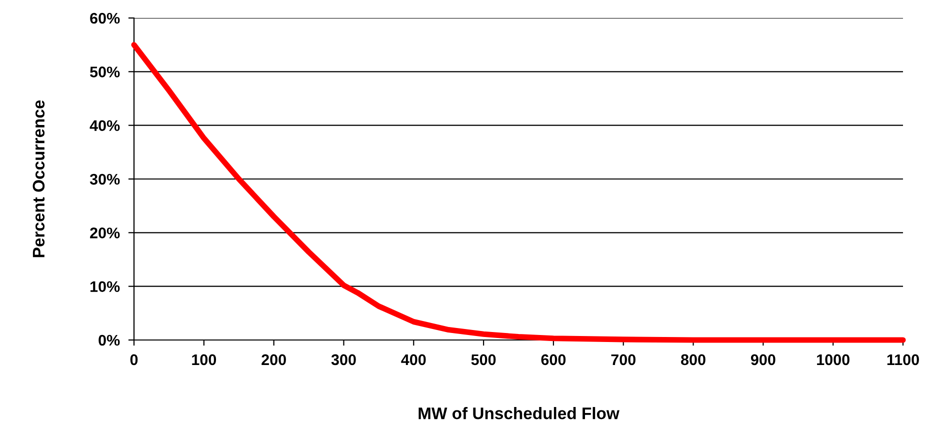 The image size is (925, 427). Describe the element at coordinates (693, 360) in the screenshot. I see `x-tick-label: 800` at that location.